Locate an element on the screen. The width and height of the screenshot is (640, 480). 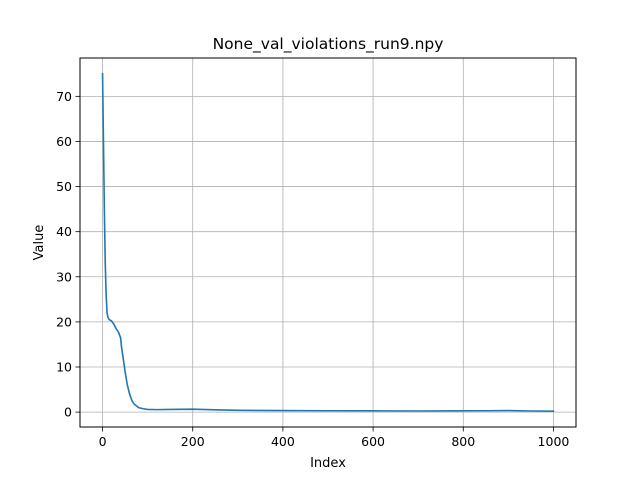
y-axis-label: Value is located at coordinates (39, 243).